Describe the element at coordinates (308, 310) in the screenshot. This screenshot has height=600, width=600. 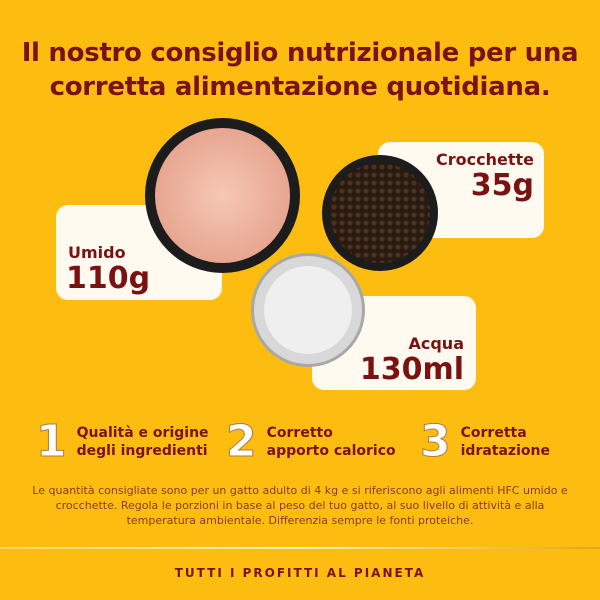
I see `water-bowl-image` at that location.